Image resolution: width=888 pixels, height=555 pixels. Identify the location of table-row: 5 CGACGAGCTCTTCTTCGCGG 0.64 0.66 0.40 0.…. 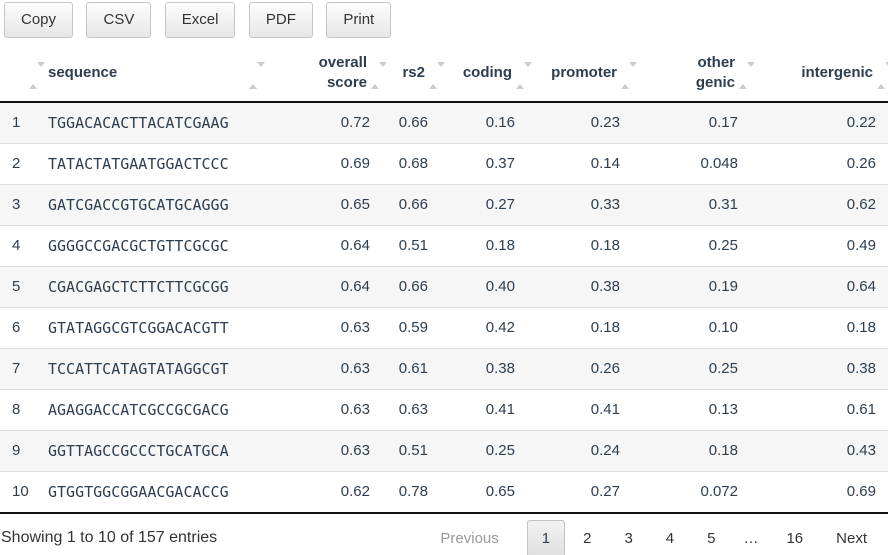
(444, 287).